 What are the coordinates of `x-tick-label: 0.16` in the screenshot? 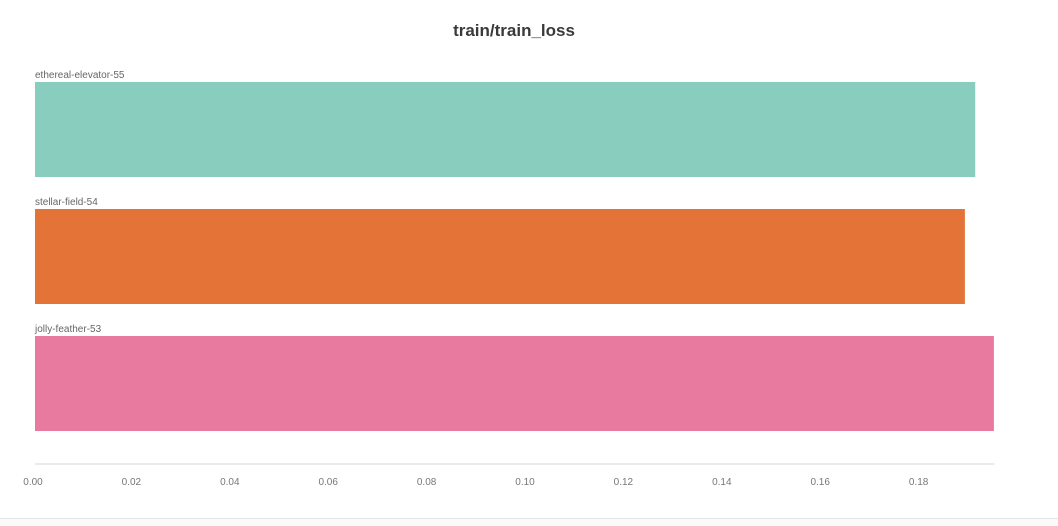 It's located at (820, 482).